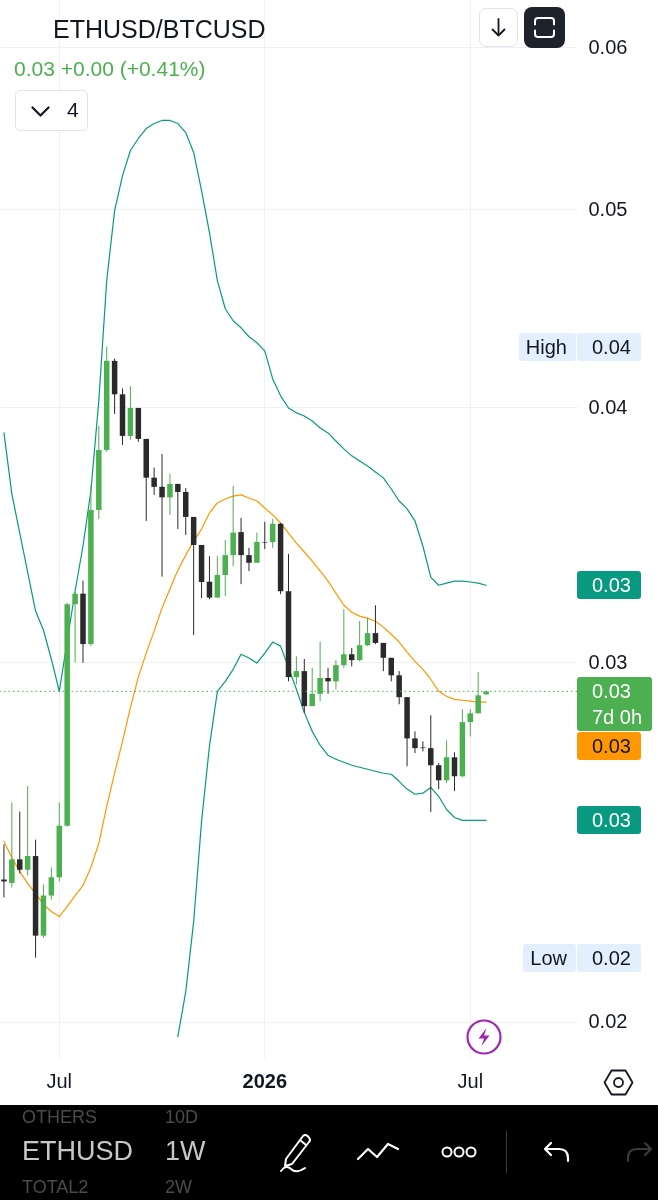  What do you see at coordinates (549, 957) in the screenshot?
I see `annotation: Low` at bounding box center [549, 957].